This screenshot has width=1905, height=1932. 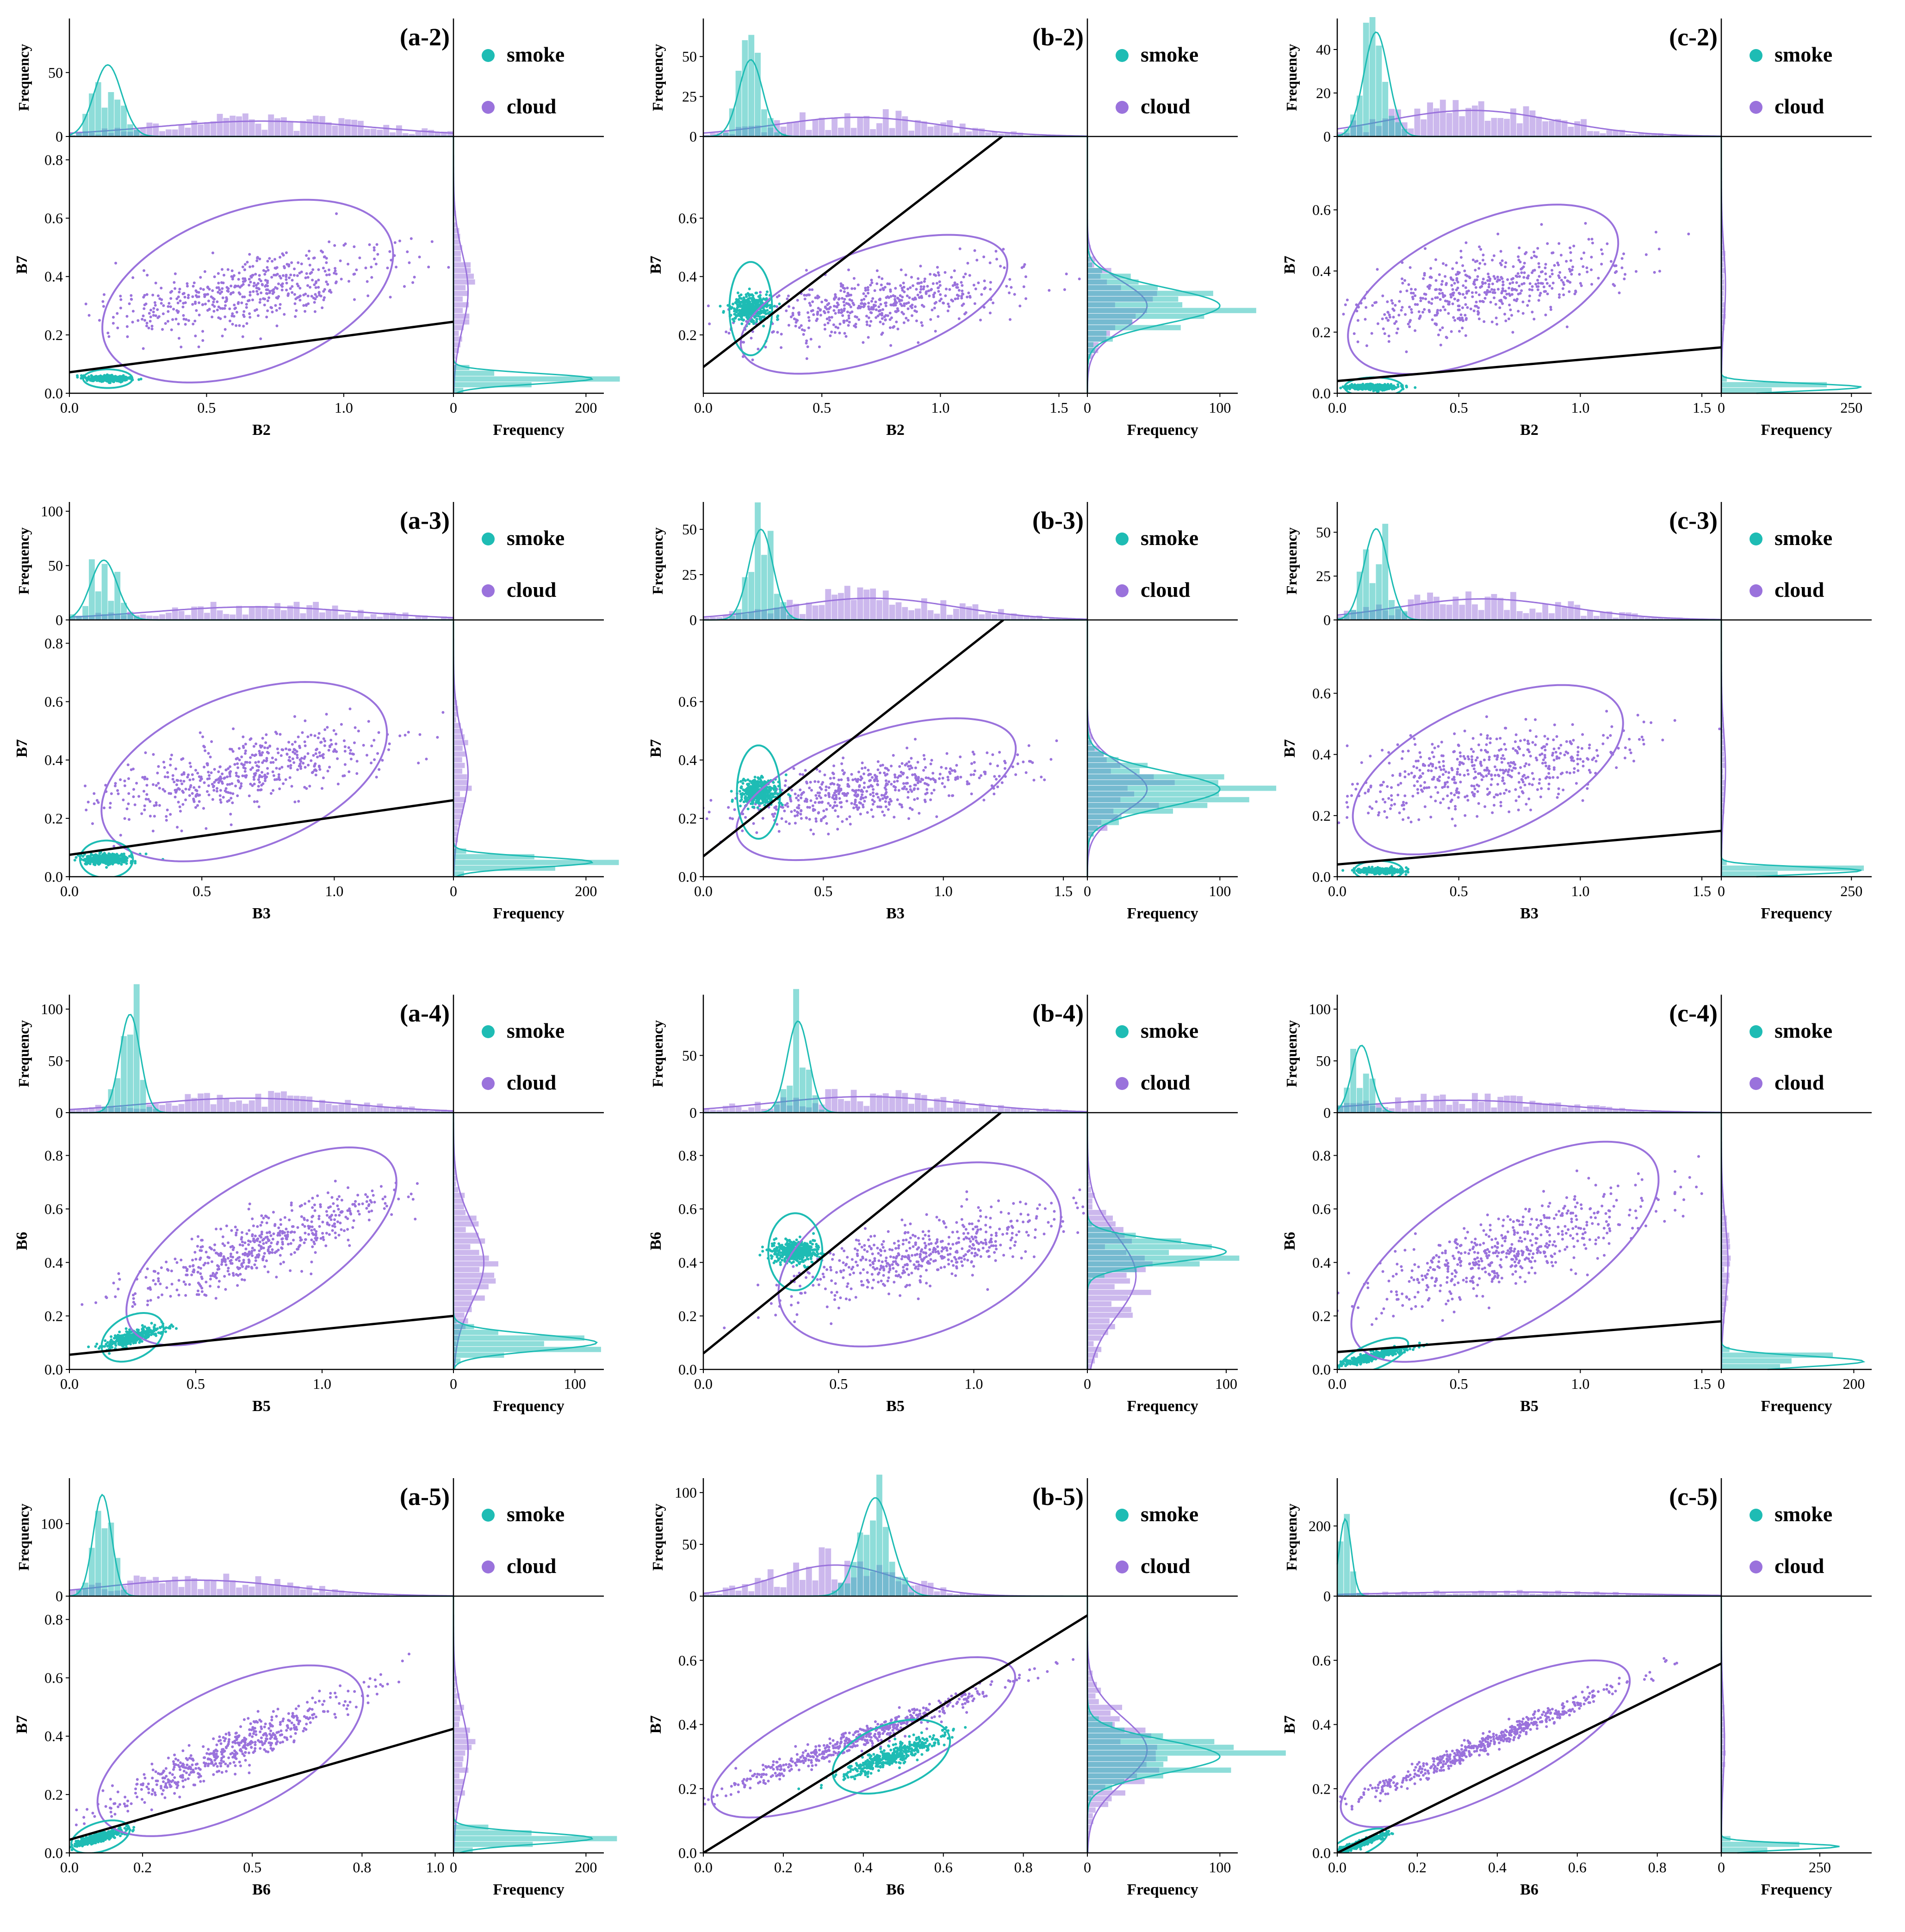 I want to click on smoke-right-bar, so click(x=473, y=374).